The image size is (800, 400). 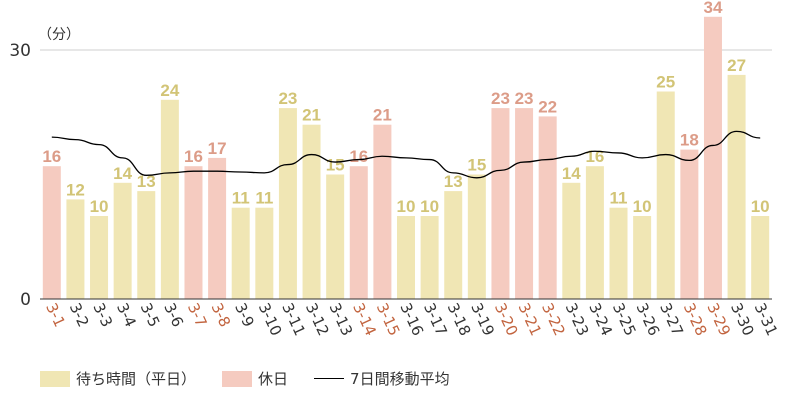 I want to click on moving-average-line, so click(x=406, y=154).